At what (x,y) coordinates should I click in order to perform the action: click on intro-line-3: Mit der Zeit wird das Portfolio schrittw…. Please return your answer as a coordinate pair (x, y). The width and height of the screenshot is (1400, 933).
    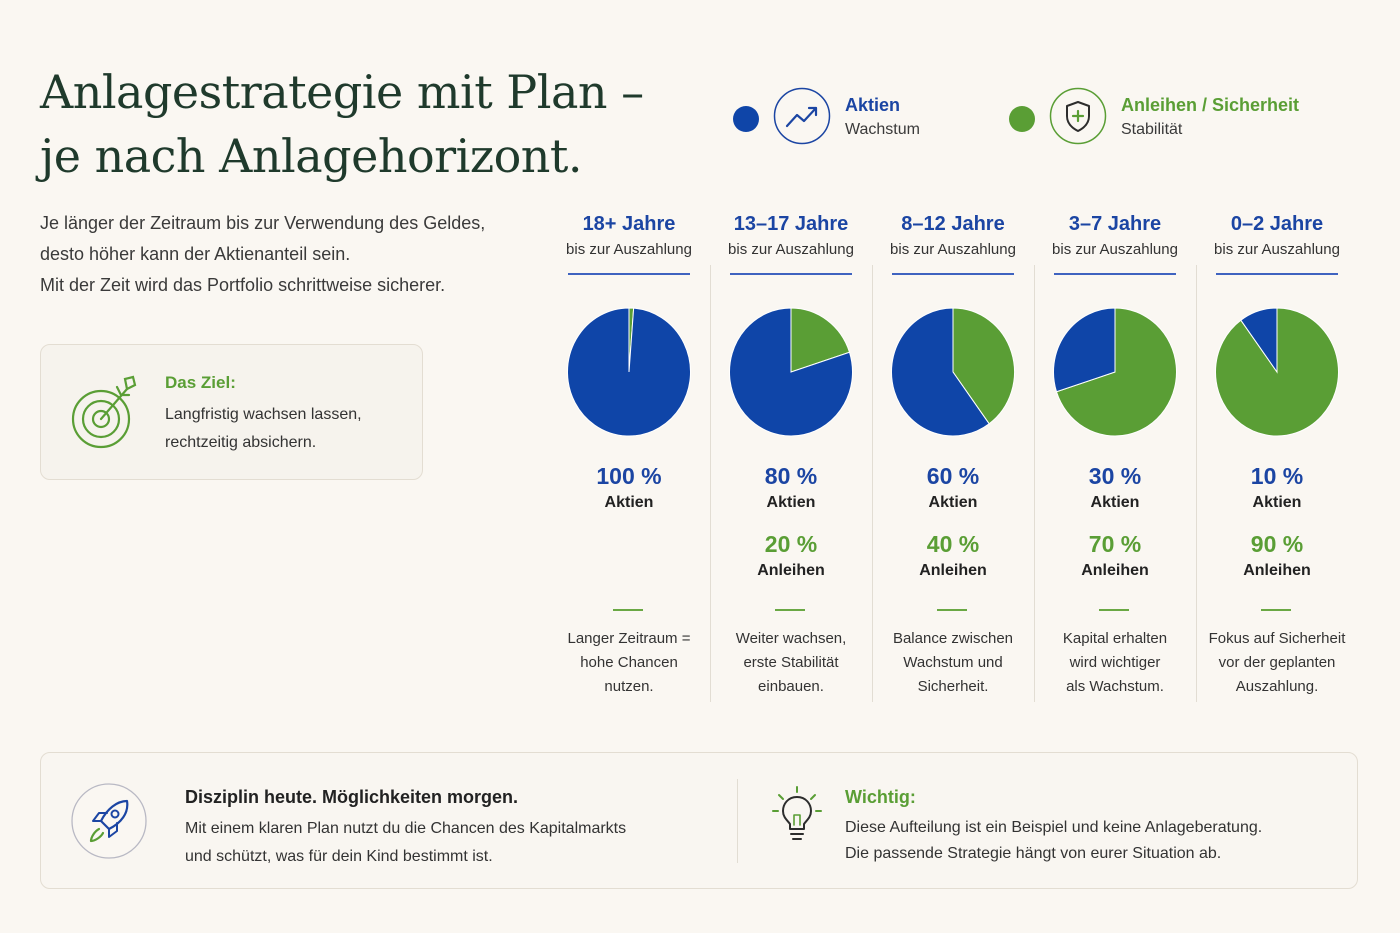
    Looking at the image, I should click on (243, 285).